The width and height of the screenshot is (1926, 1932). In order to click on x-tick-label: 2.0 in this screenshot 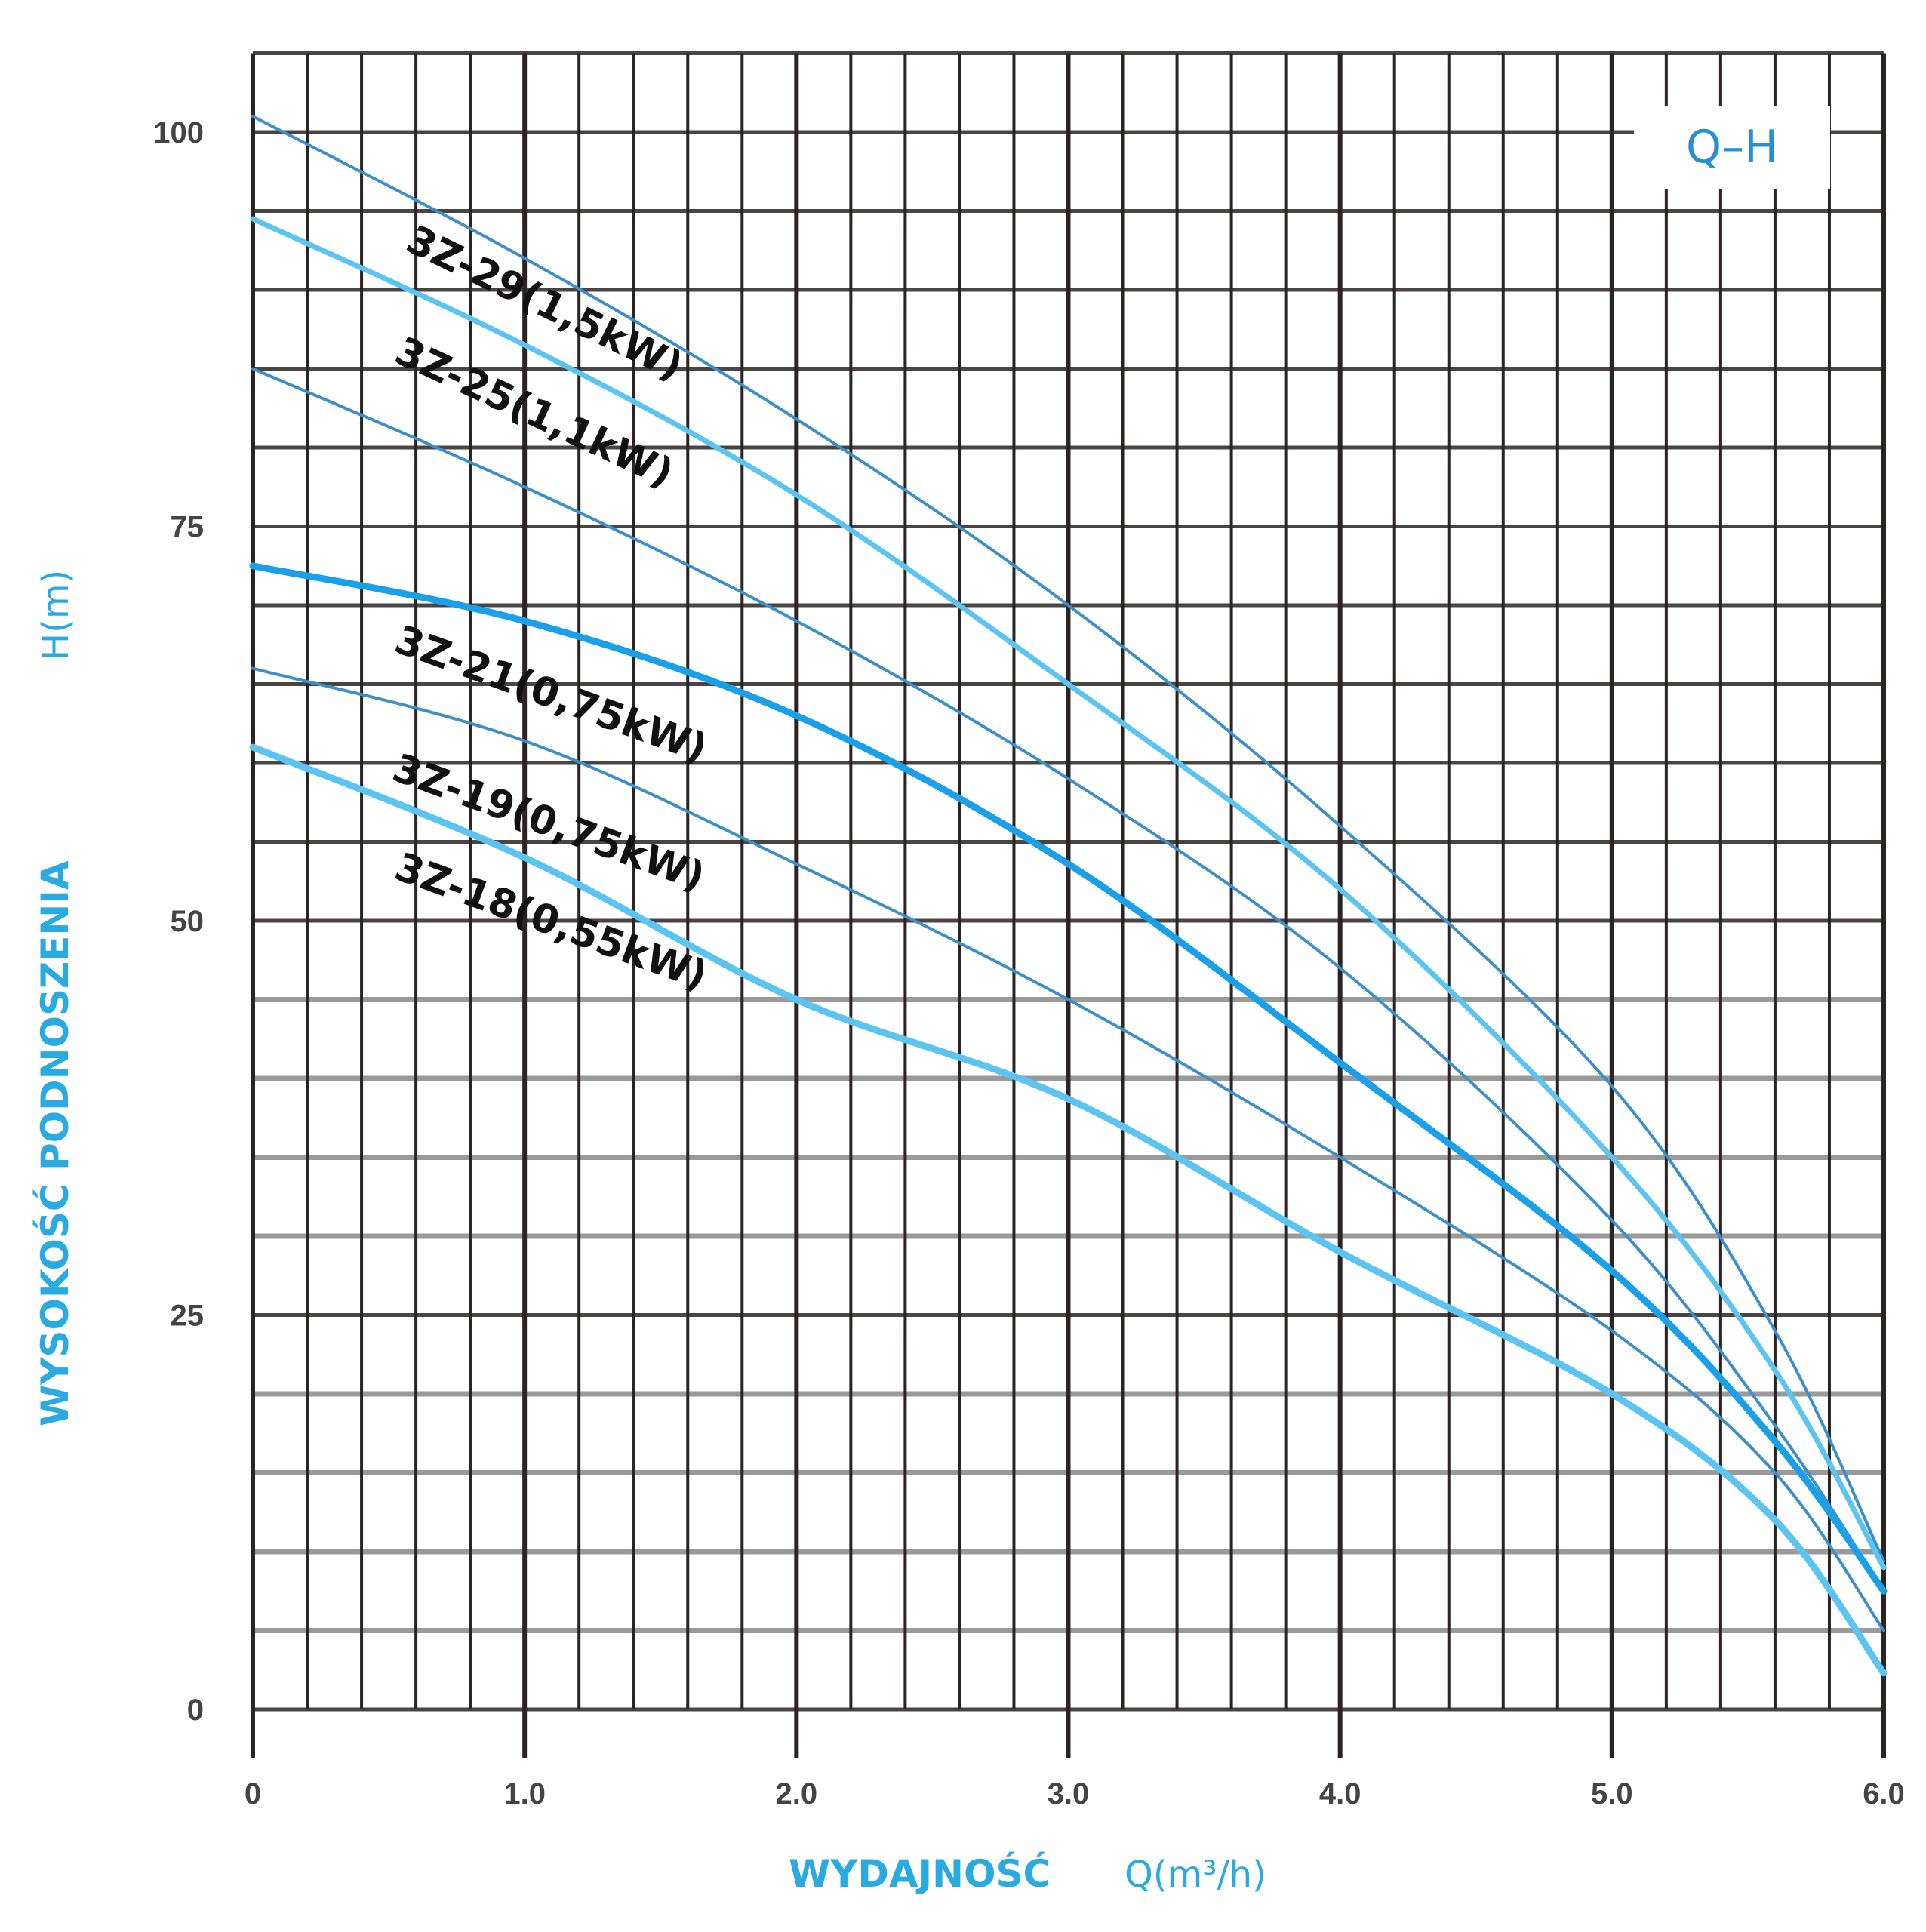, I will do `click(797, 1793)`.